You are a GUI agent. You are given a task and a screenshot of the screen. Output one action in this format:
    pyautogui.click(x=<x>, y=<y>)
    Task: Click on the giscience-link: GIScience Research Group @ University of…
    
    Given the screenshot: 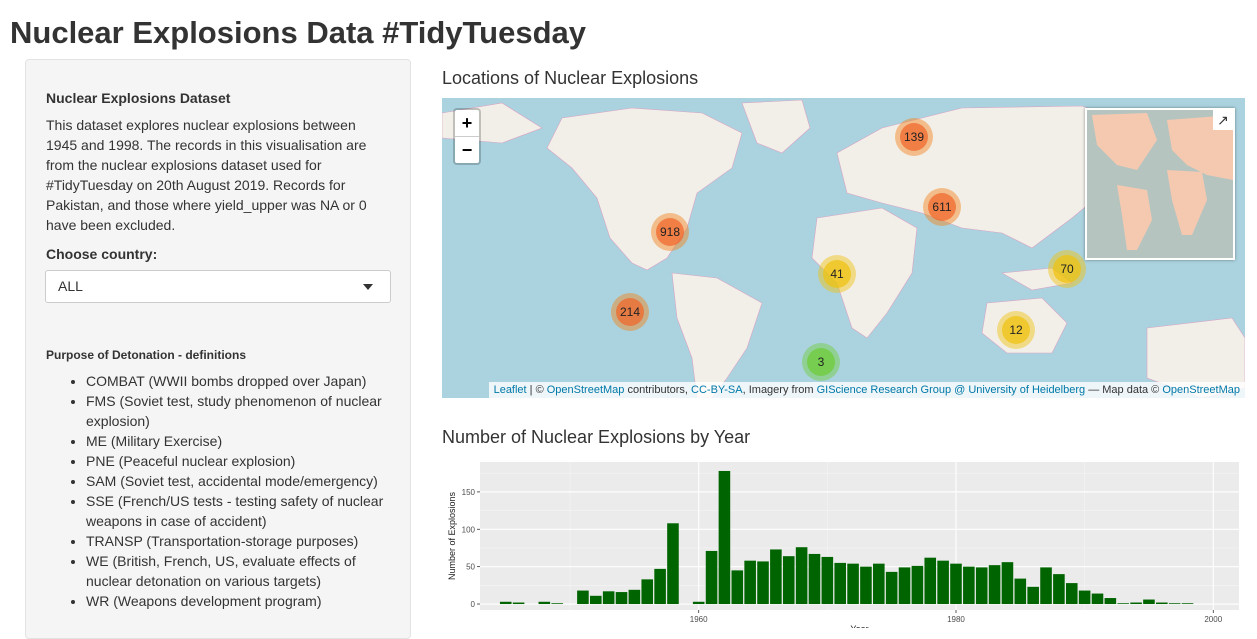 What is the action you would take?
    pyautogui.click(x=951, y=390)
    